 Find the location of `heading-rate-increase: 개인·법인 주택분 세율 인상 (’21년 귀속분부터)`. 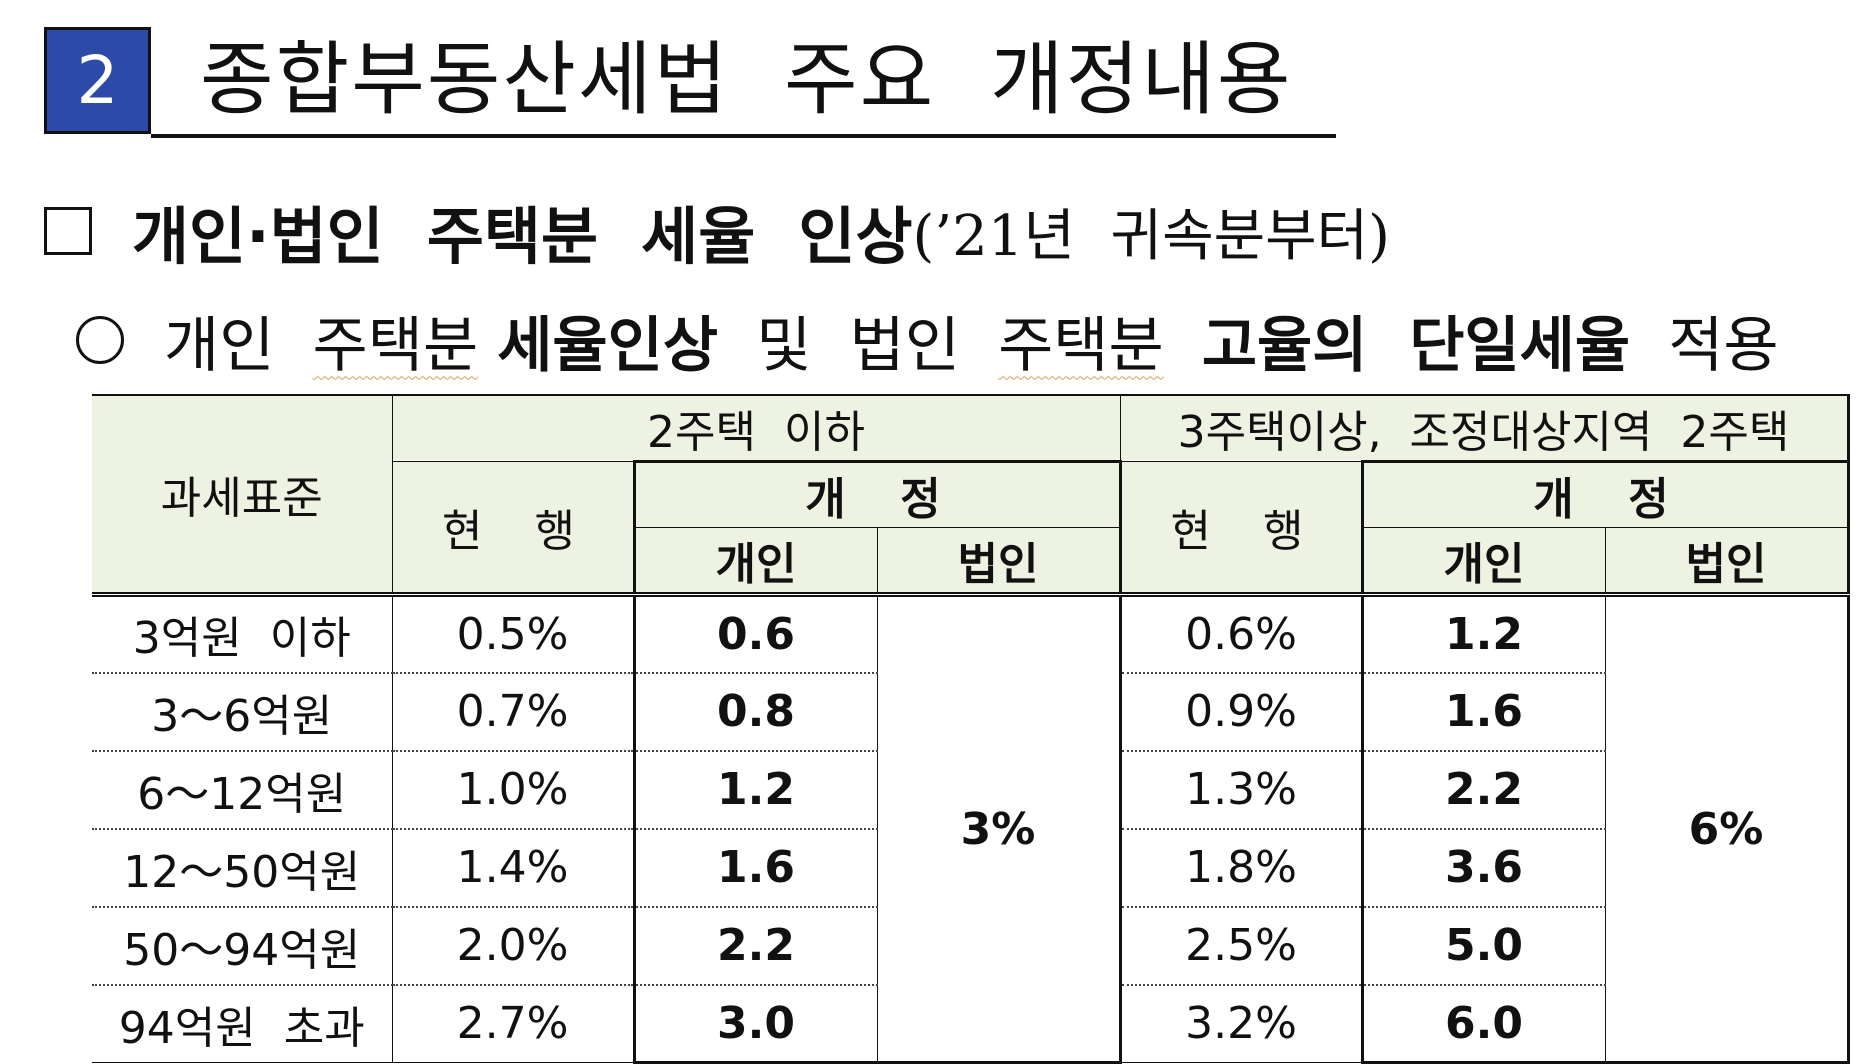

heading-rate-increase: 개인·법인 주택분 세율 인상 (’21년 귀속분부터) is located at coordinates (717, 235).